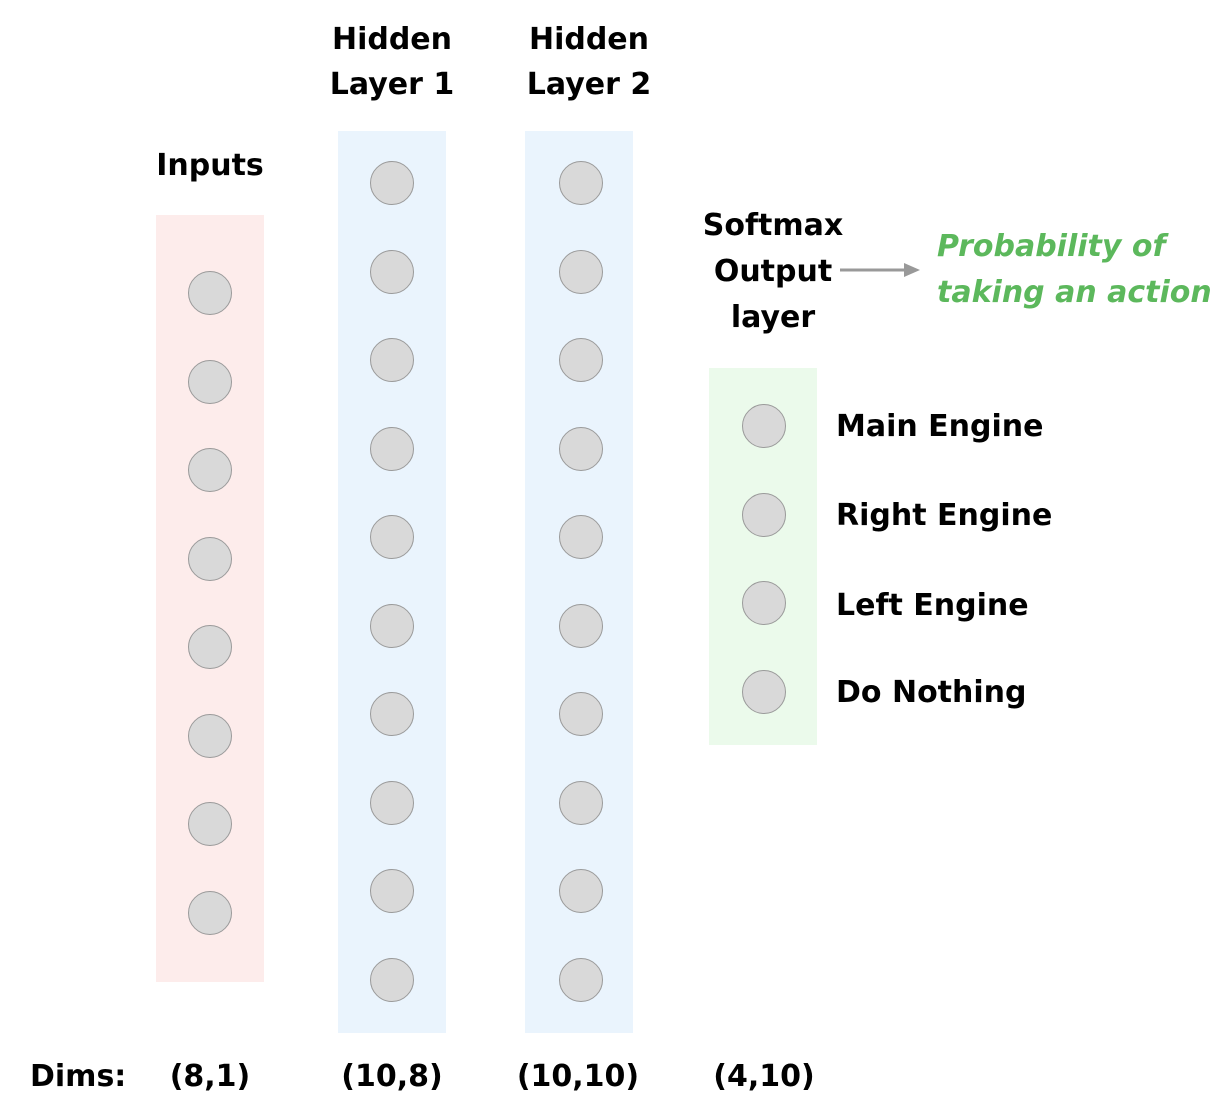  I want to click on hidden-layer-1-title: Hidden Layer 1, so click(392, 62).